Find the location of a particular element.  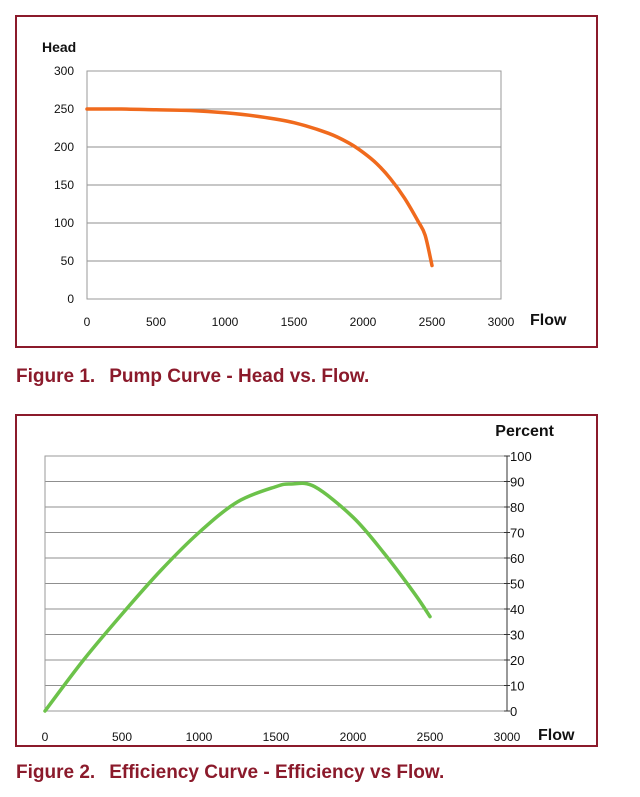

efficiency-x-tick-label: 2000 is located at coordinates (353, 737).